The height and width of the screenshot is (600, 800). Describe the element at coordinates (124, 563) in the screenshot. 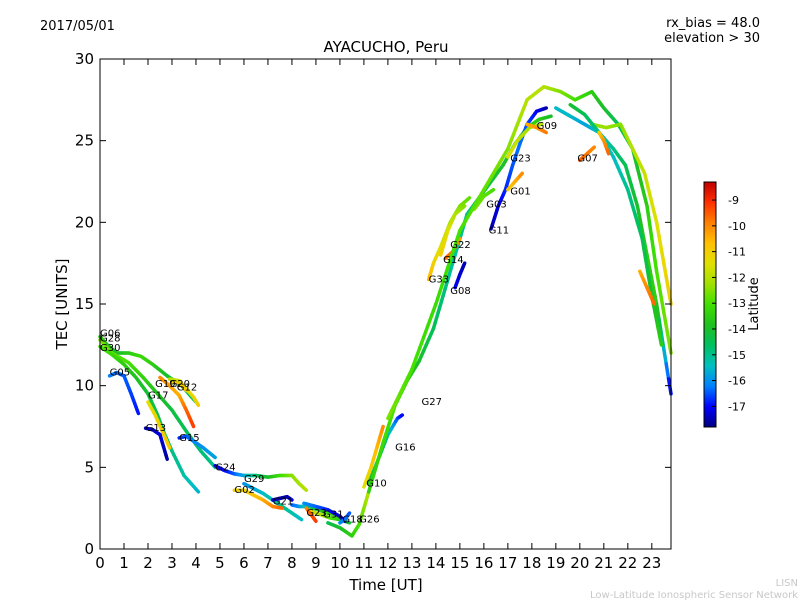

I see `x-tick-label: 1` at that location.